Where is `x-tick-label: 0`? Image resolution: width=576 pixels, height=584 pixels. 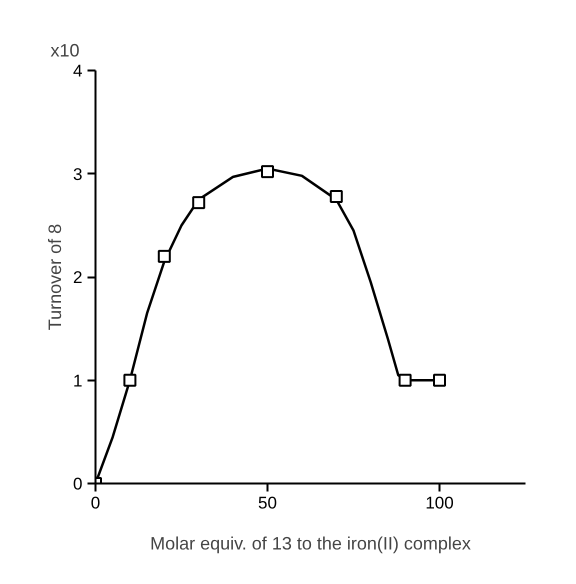 x-tick-label: 0 is located at coordinates (95, 503).